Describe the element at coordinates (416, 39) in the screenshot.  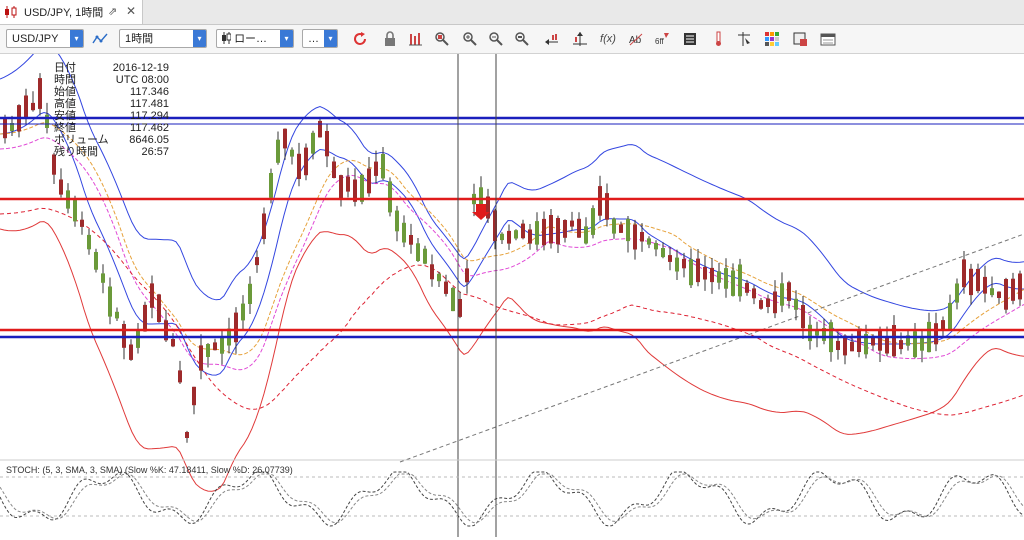
I see `zoom-fit-icon` at that location.